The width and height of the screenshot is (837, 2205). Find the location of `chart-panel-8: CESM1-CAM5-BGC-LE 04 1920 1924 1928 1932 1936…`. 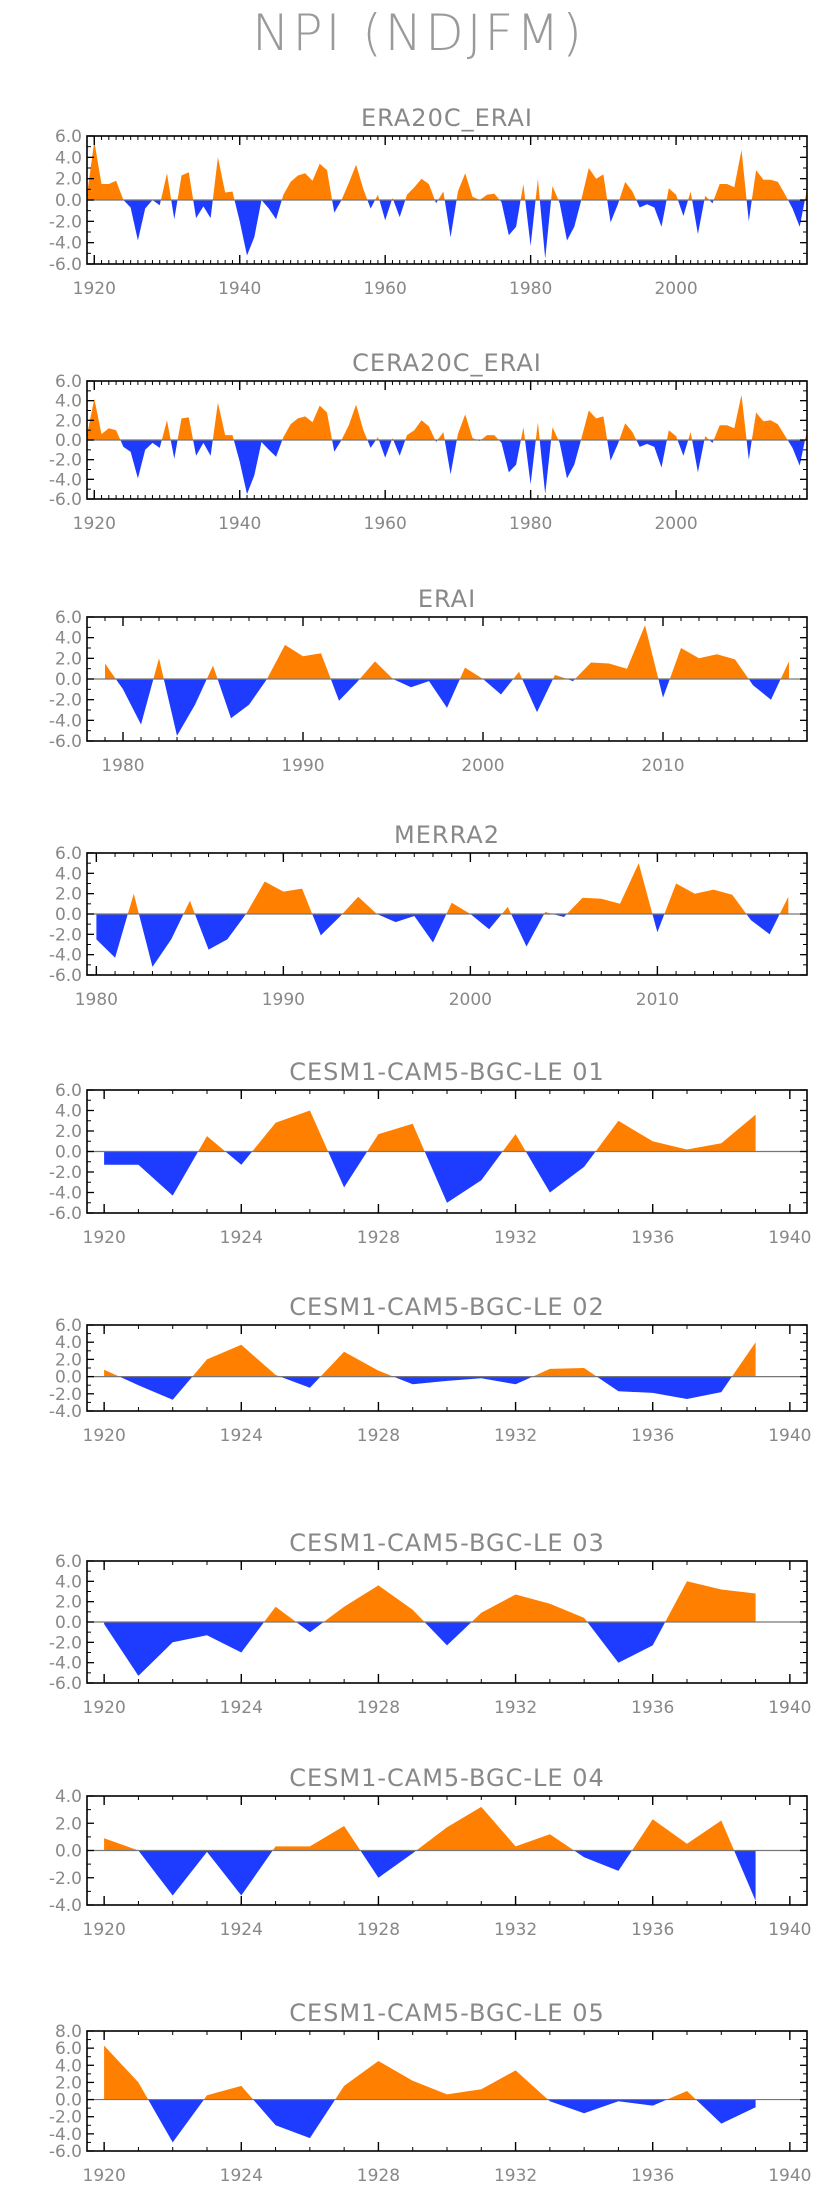

chart-panel-8: CESM1-CAM5-BGC-LE 04 1920 1924 1928 1932 1936… is located at coordinates (430, 1852).